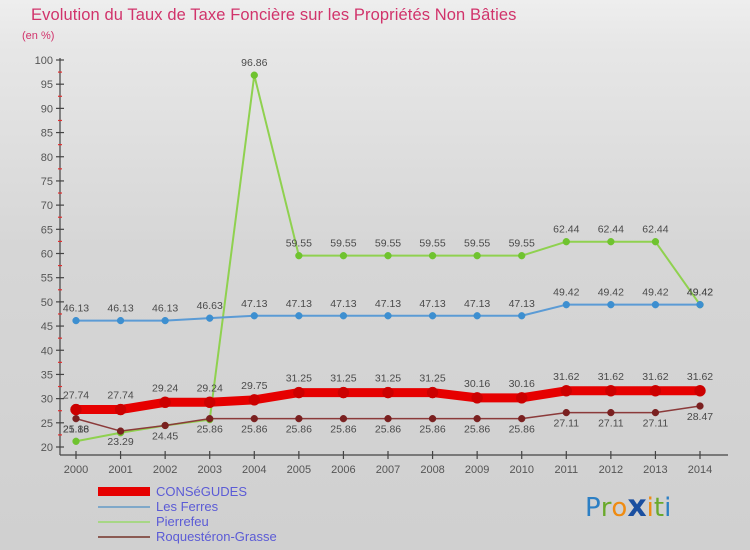 The width and height of the screenshot is (750, 550). What do you see at coordinates (38, 36) in the screenshot?
I see `page-subtitle: (en %)` at bounding box center [38, 36].